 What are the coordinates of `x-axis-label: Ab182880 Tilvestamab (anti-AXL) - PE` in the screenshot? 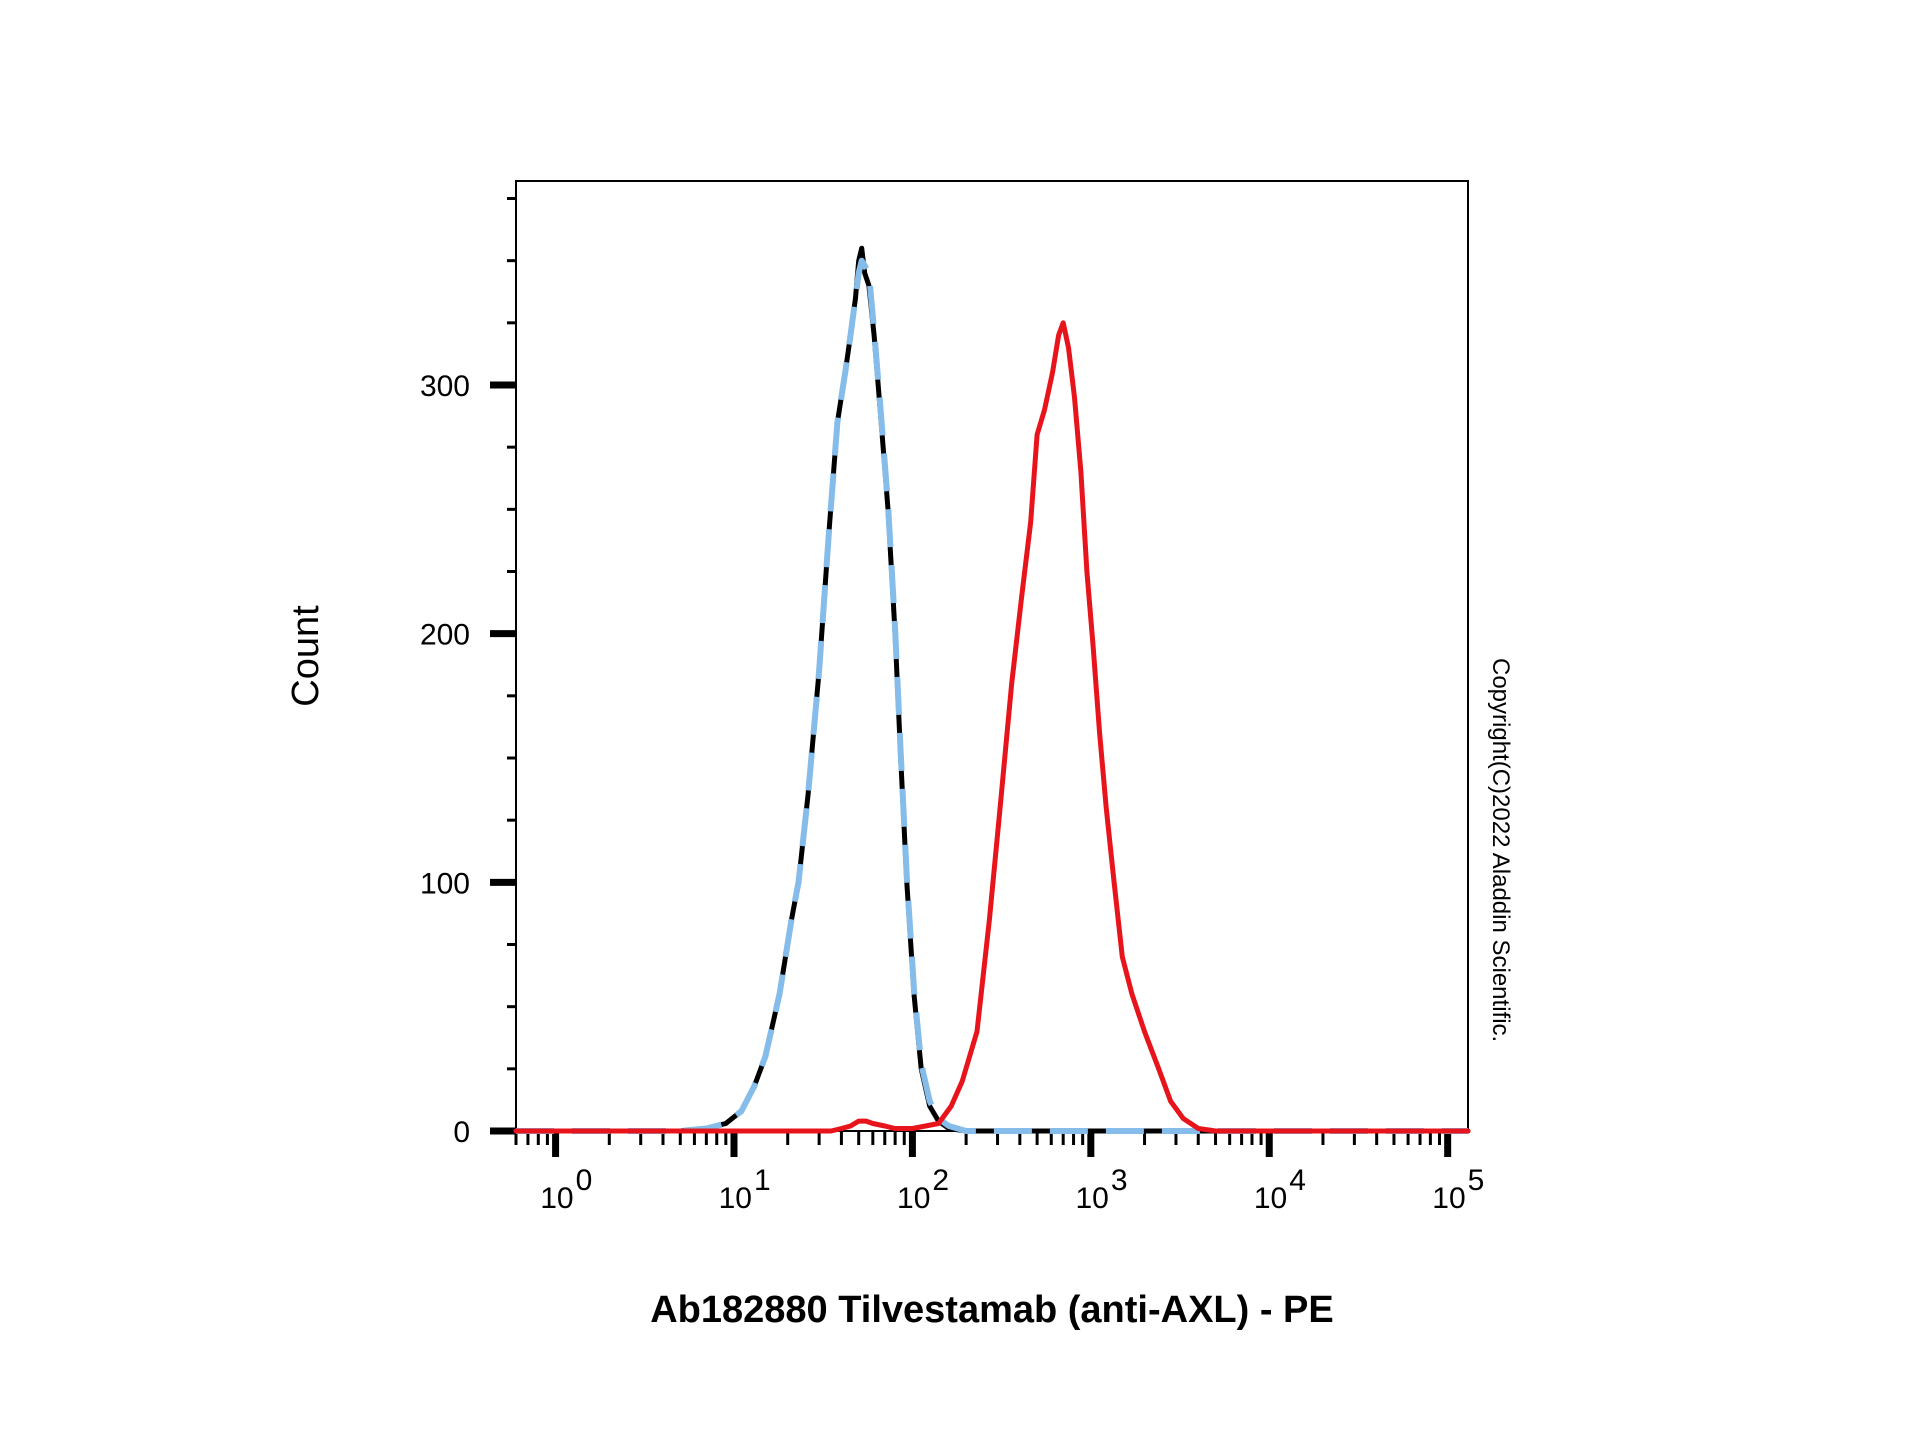 It's located at (992, 1310).